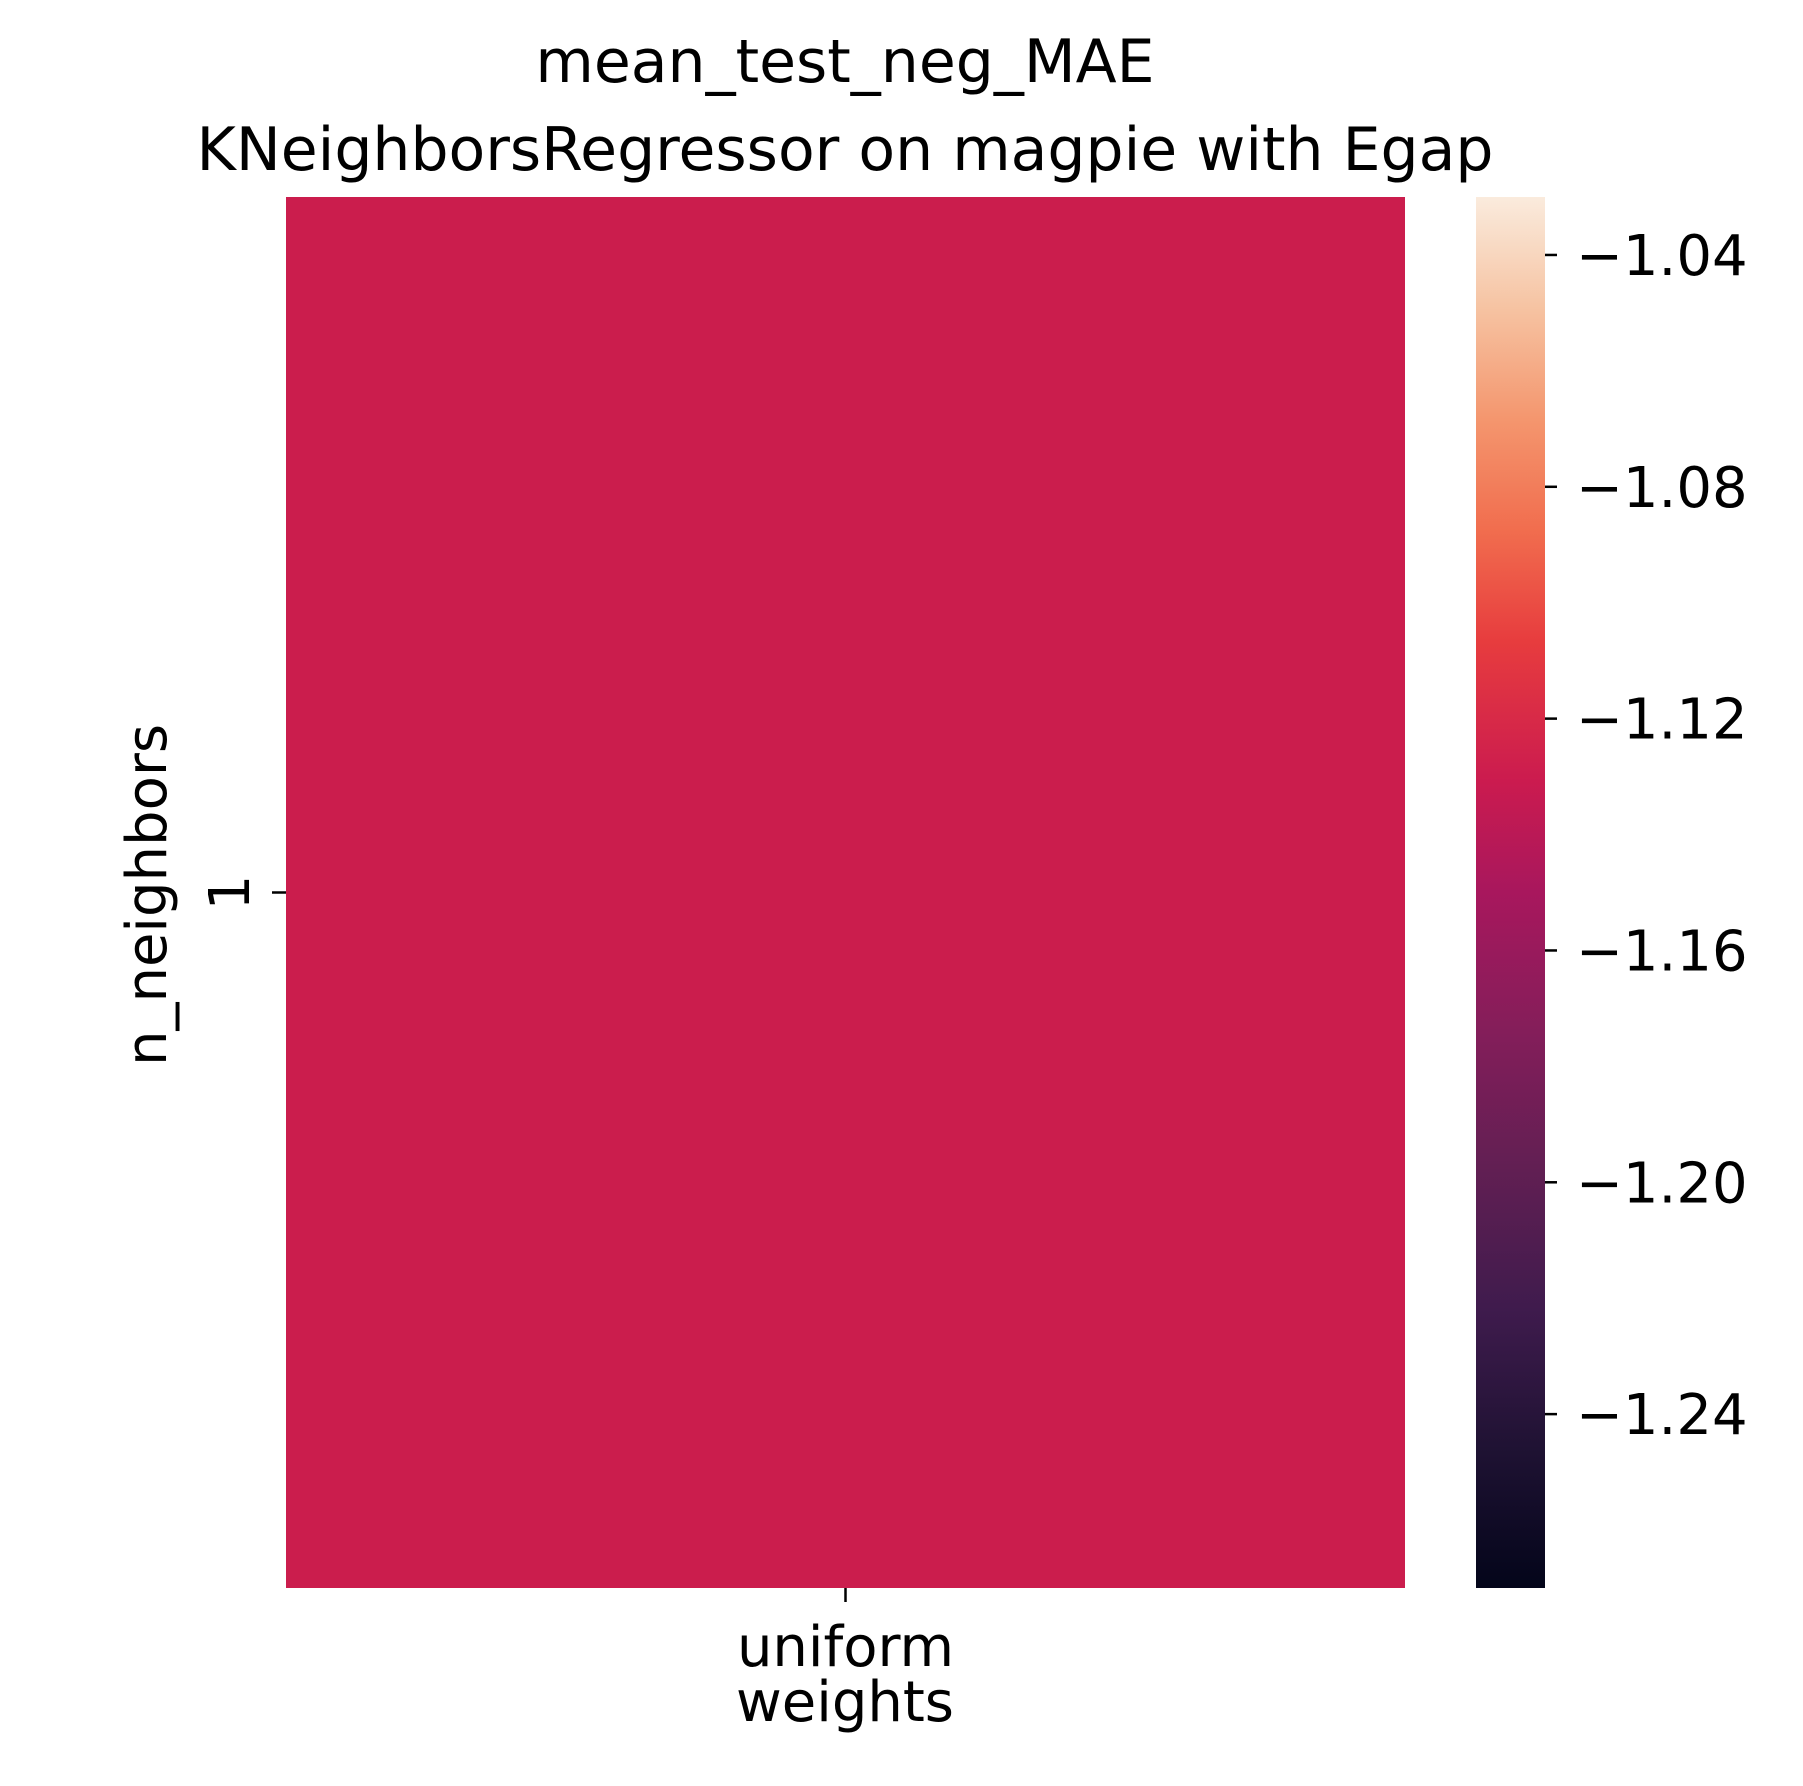  Describe the element at coordinates (1646, 836) in the screenshot. I see `colorbar-ticks: −1.04 −1.08 −1.12 −1.16 −1.20 −1.24` at that location.